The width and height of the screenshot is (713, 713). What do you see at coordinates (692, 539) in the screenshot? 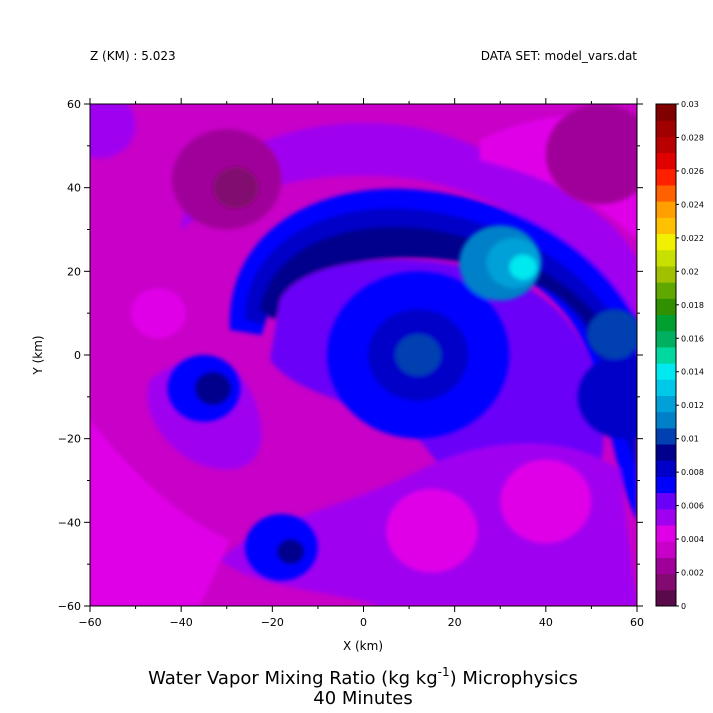
I see `colorbar-label: 0.004` at bounding box center [692, 539].